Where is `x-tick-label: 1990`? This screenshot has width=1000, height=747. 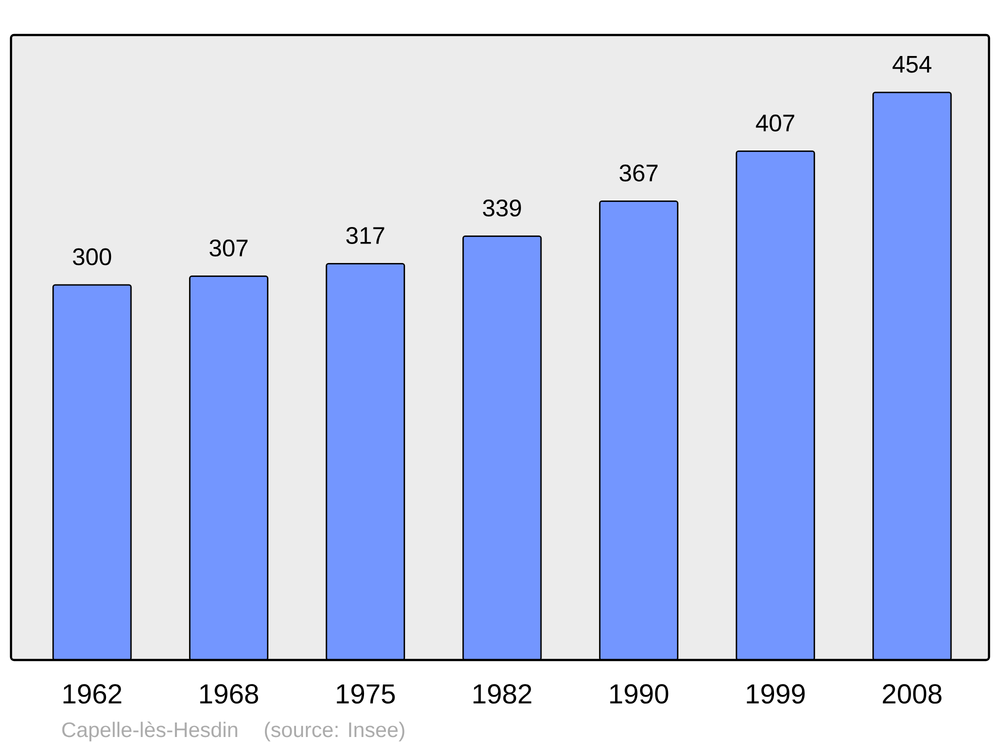
x-tick-label: 1990 is located at coordinates (639, 694).